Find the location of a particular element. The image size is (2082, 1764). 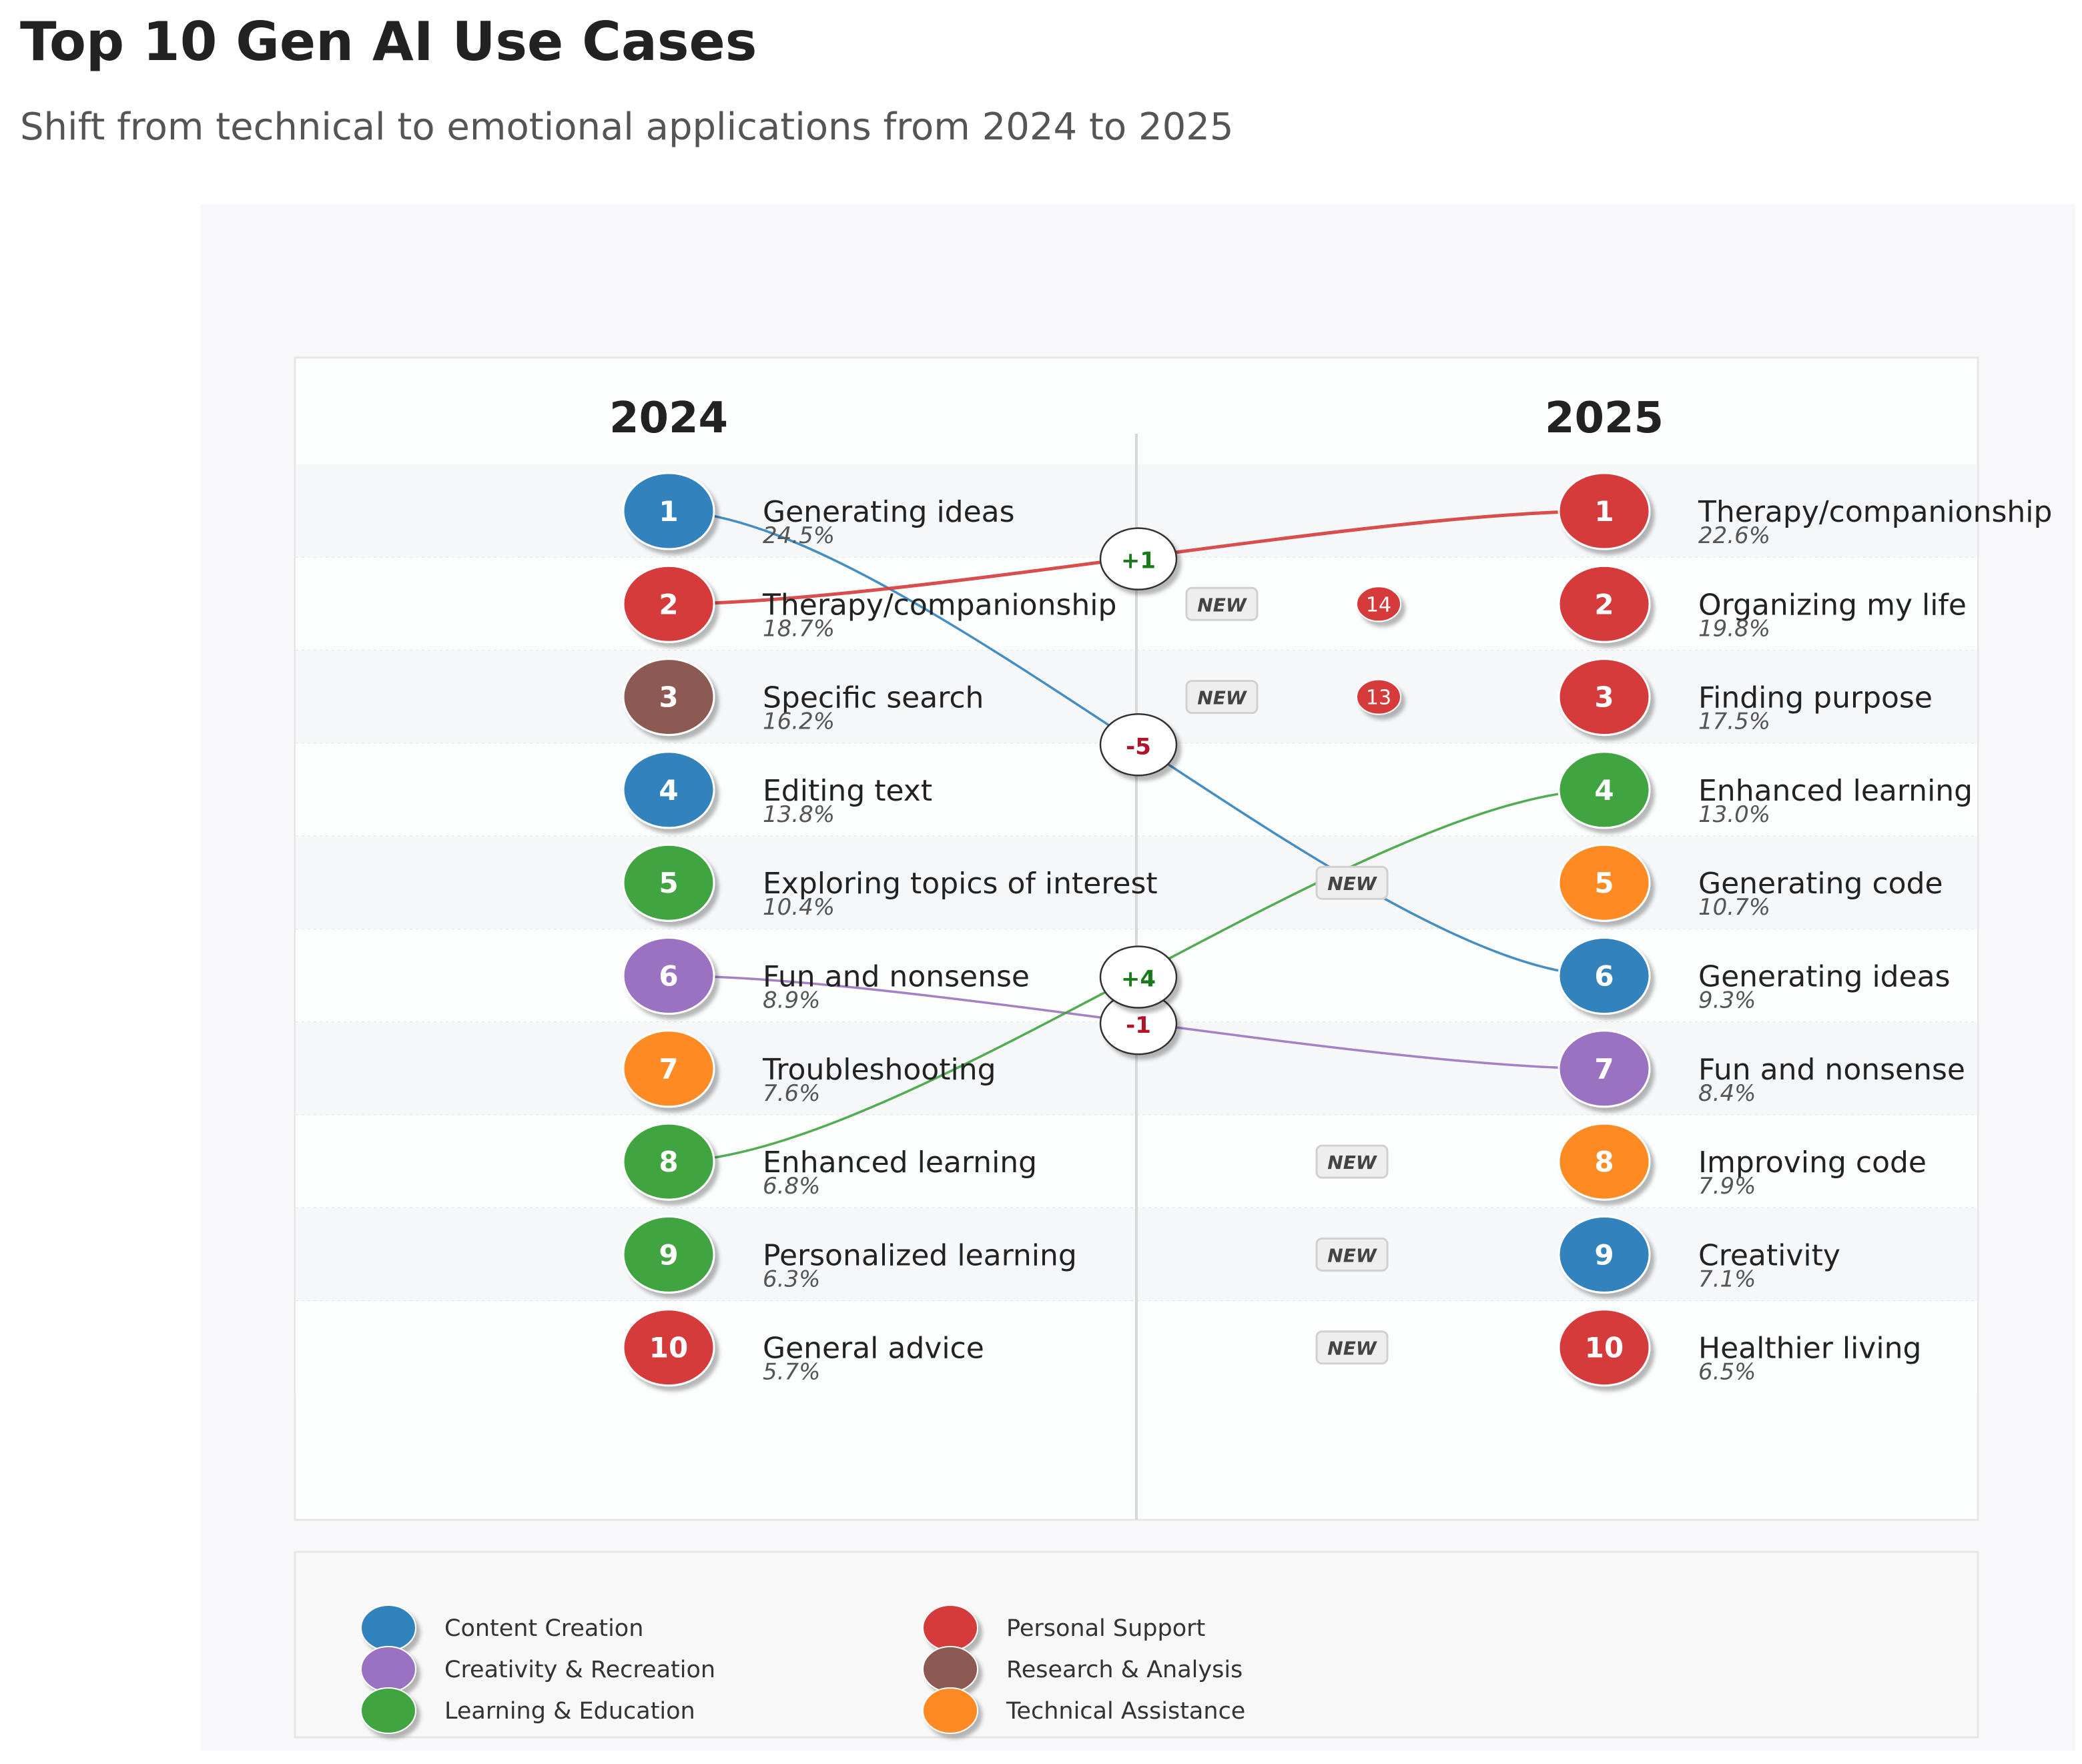

rank-change-badge: +1 is located at coordinates (1138, 558).